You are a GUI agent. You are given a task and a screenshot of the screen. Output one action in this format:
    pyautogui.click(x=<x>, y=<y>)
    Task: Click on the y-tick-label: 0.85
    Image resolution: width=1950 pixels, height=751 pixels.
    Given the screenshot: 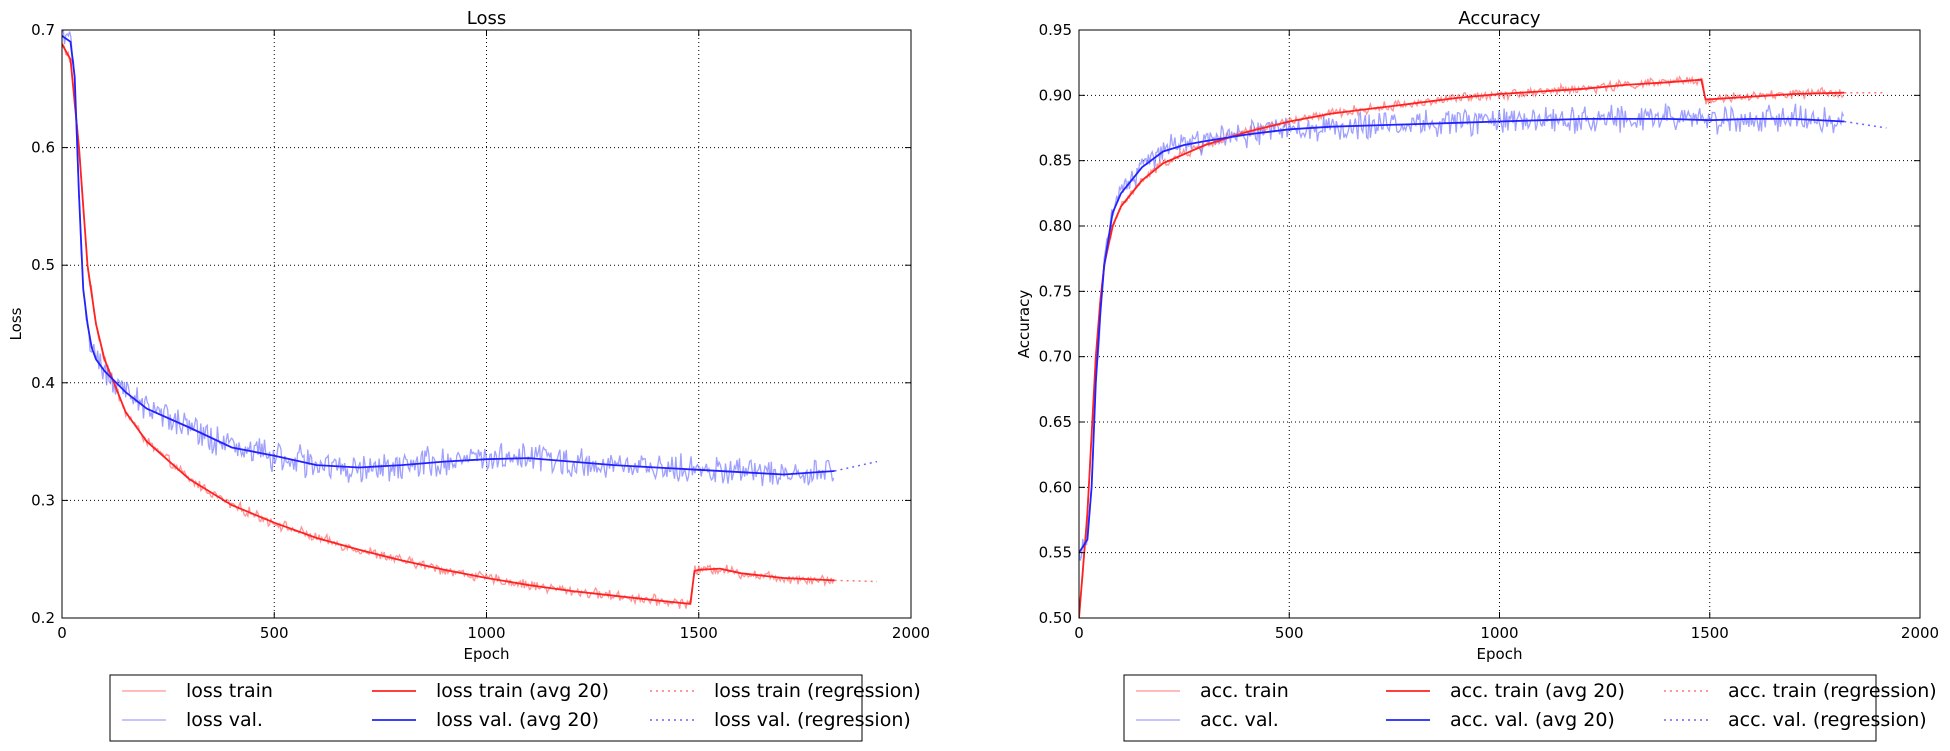 What is the action you would take?
    pyautogui.click(x=1055, y=161)
    